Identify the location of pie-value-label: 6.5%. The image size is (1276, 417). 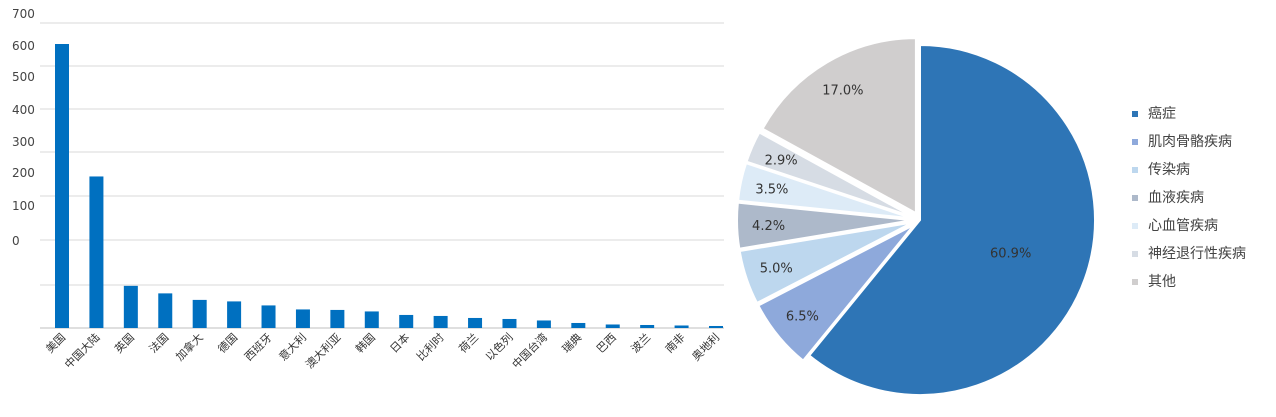
(802, 316).